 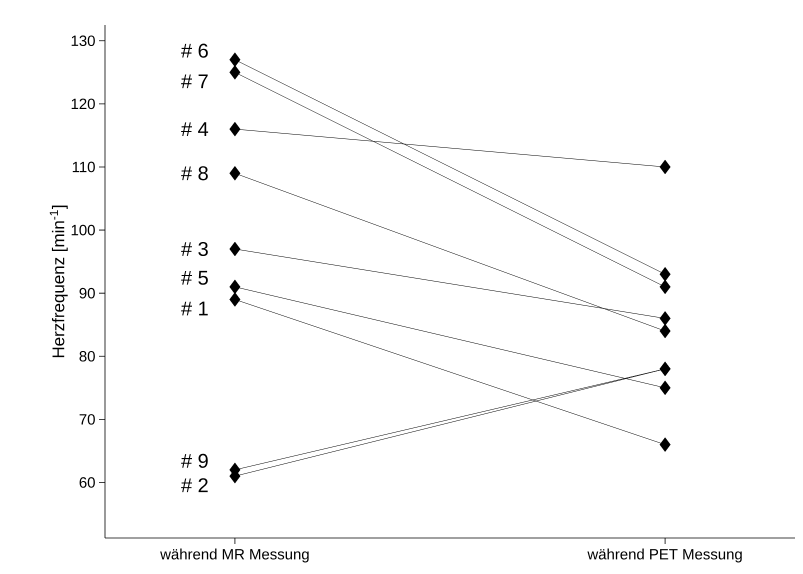 I want to click on annotation: # 9, so click(x=194, y=461).